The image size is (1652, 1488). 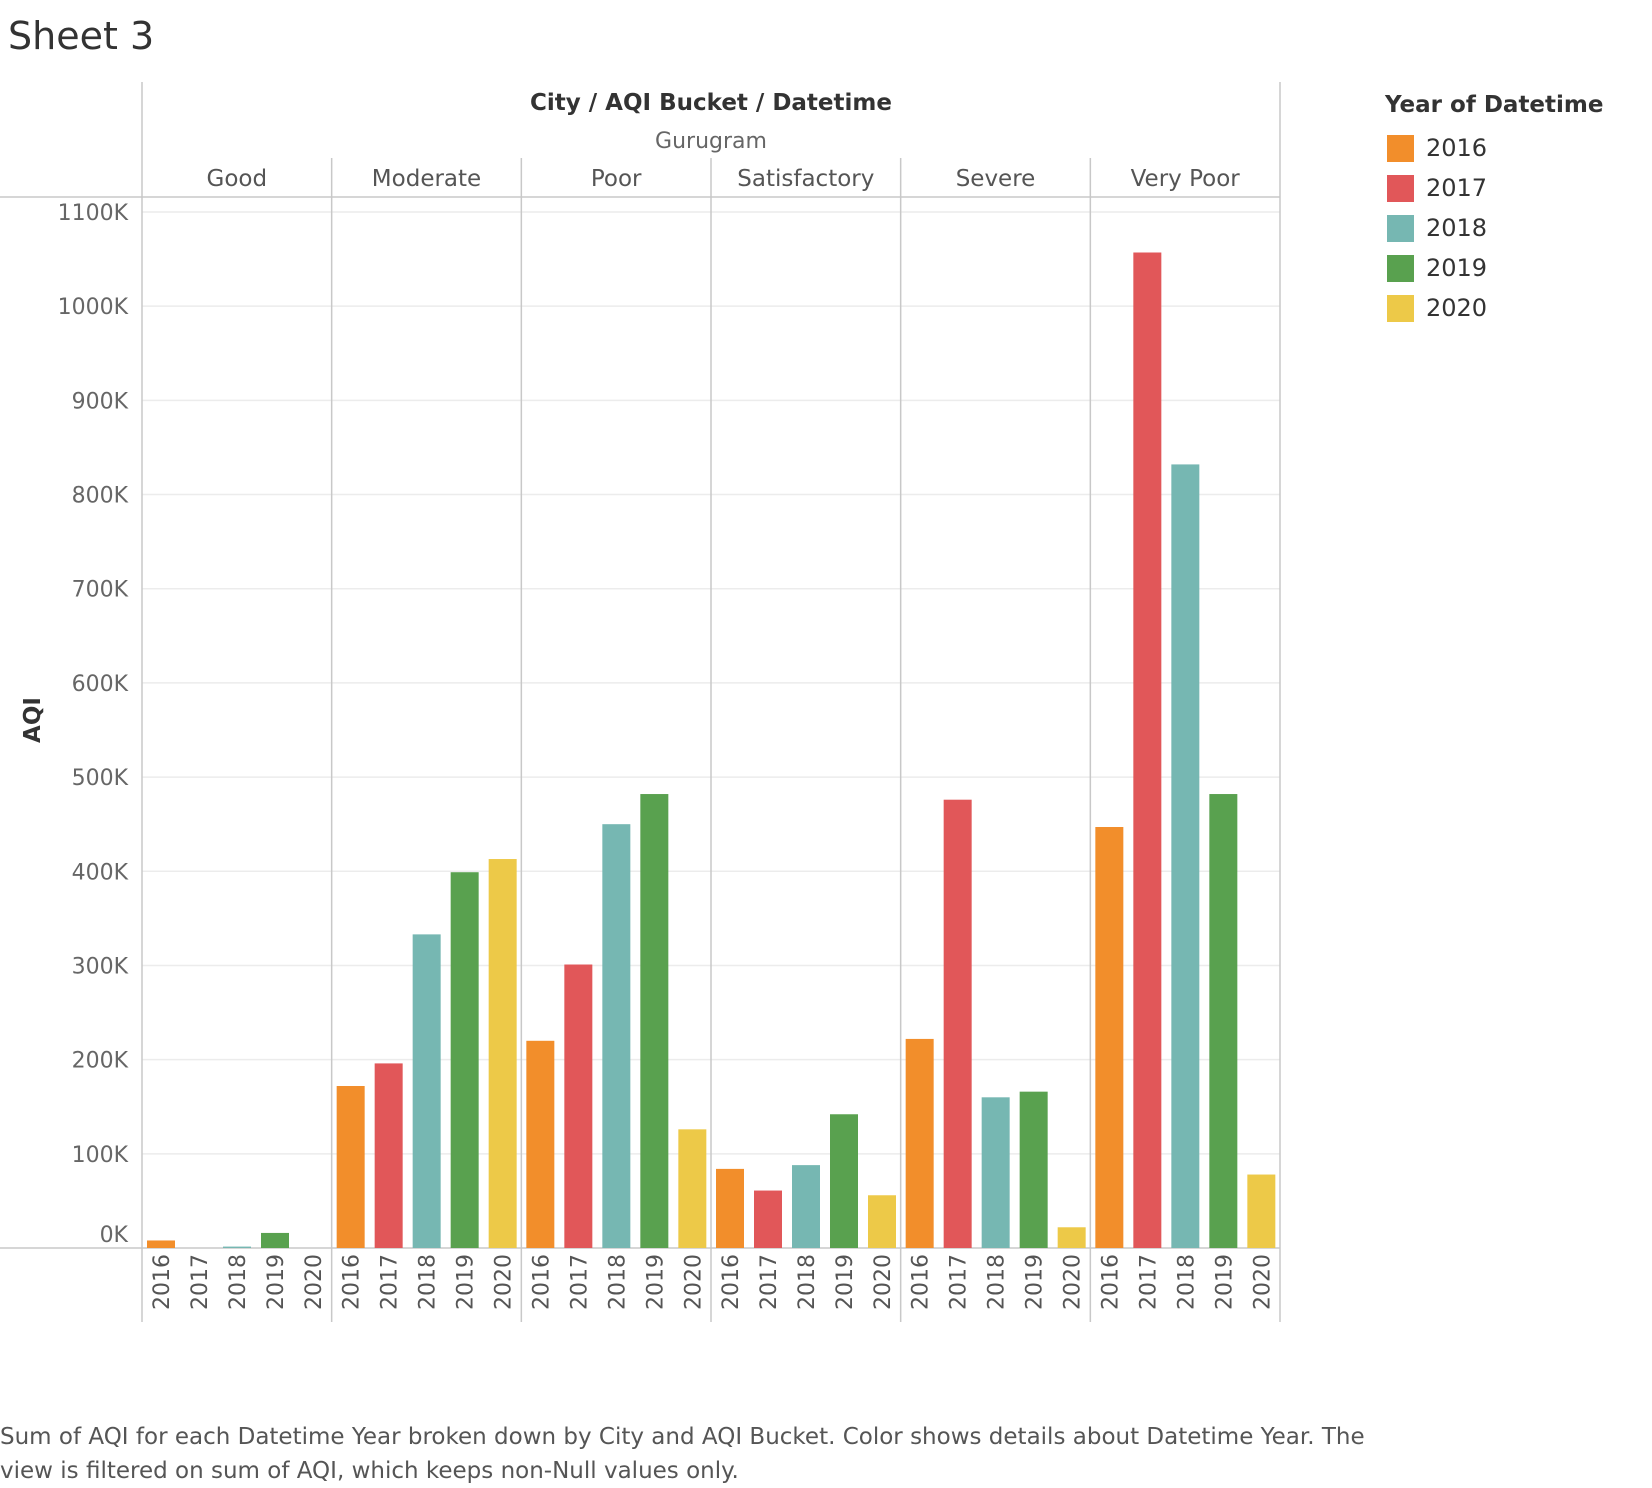 What do you see at coordinates (540, 1144) in the screenshot?
I see `bar-poor-2016` at bounding box center [540, 1144].